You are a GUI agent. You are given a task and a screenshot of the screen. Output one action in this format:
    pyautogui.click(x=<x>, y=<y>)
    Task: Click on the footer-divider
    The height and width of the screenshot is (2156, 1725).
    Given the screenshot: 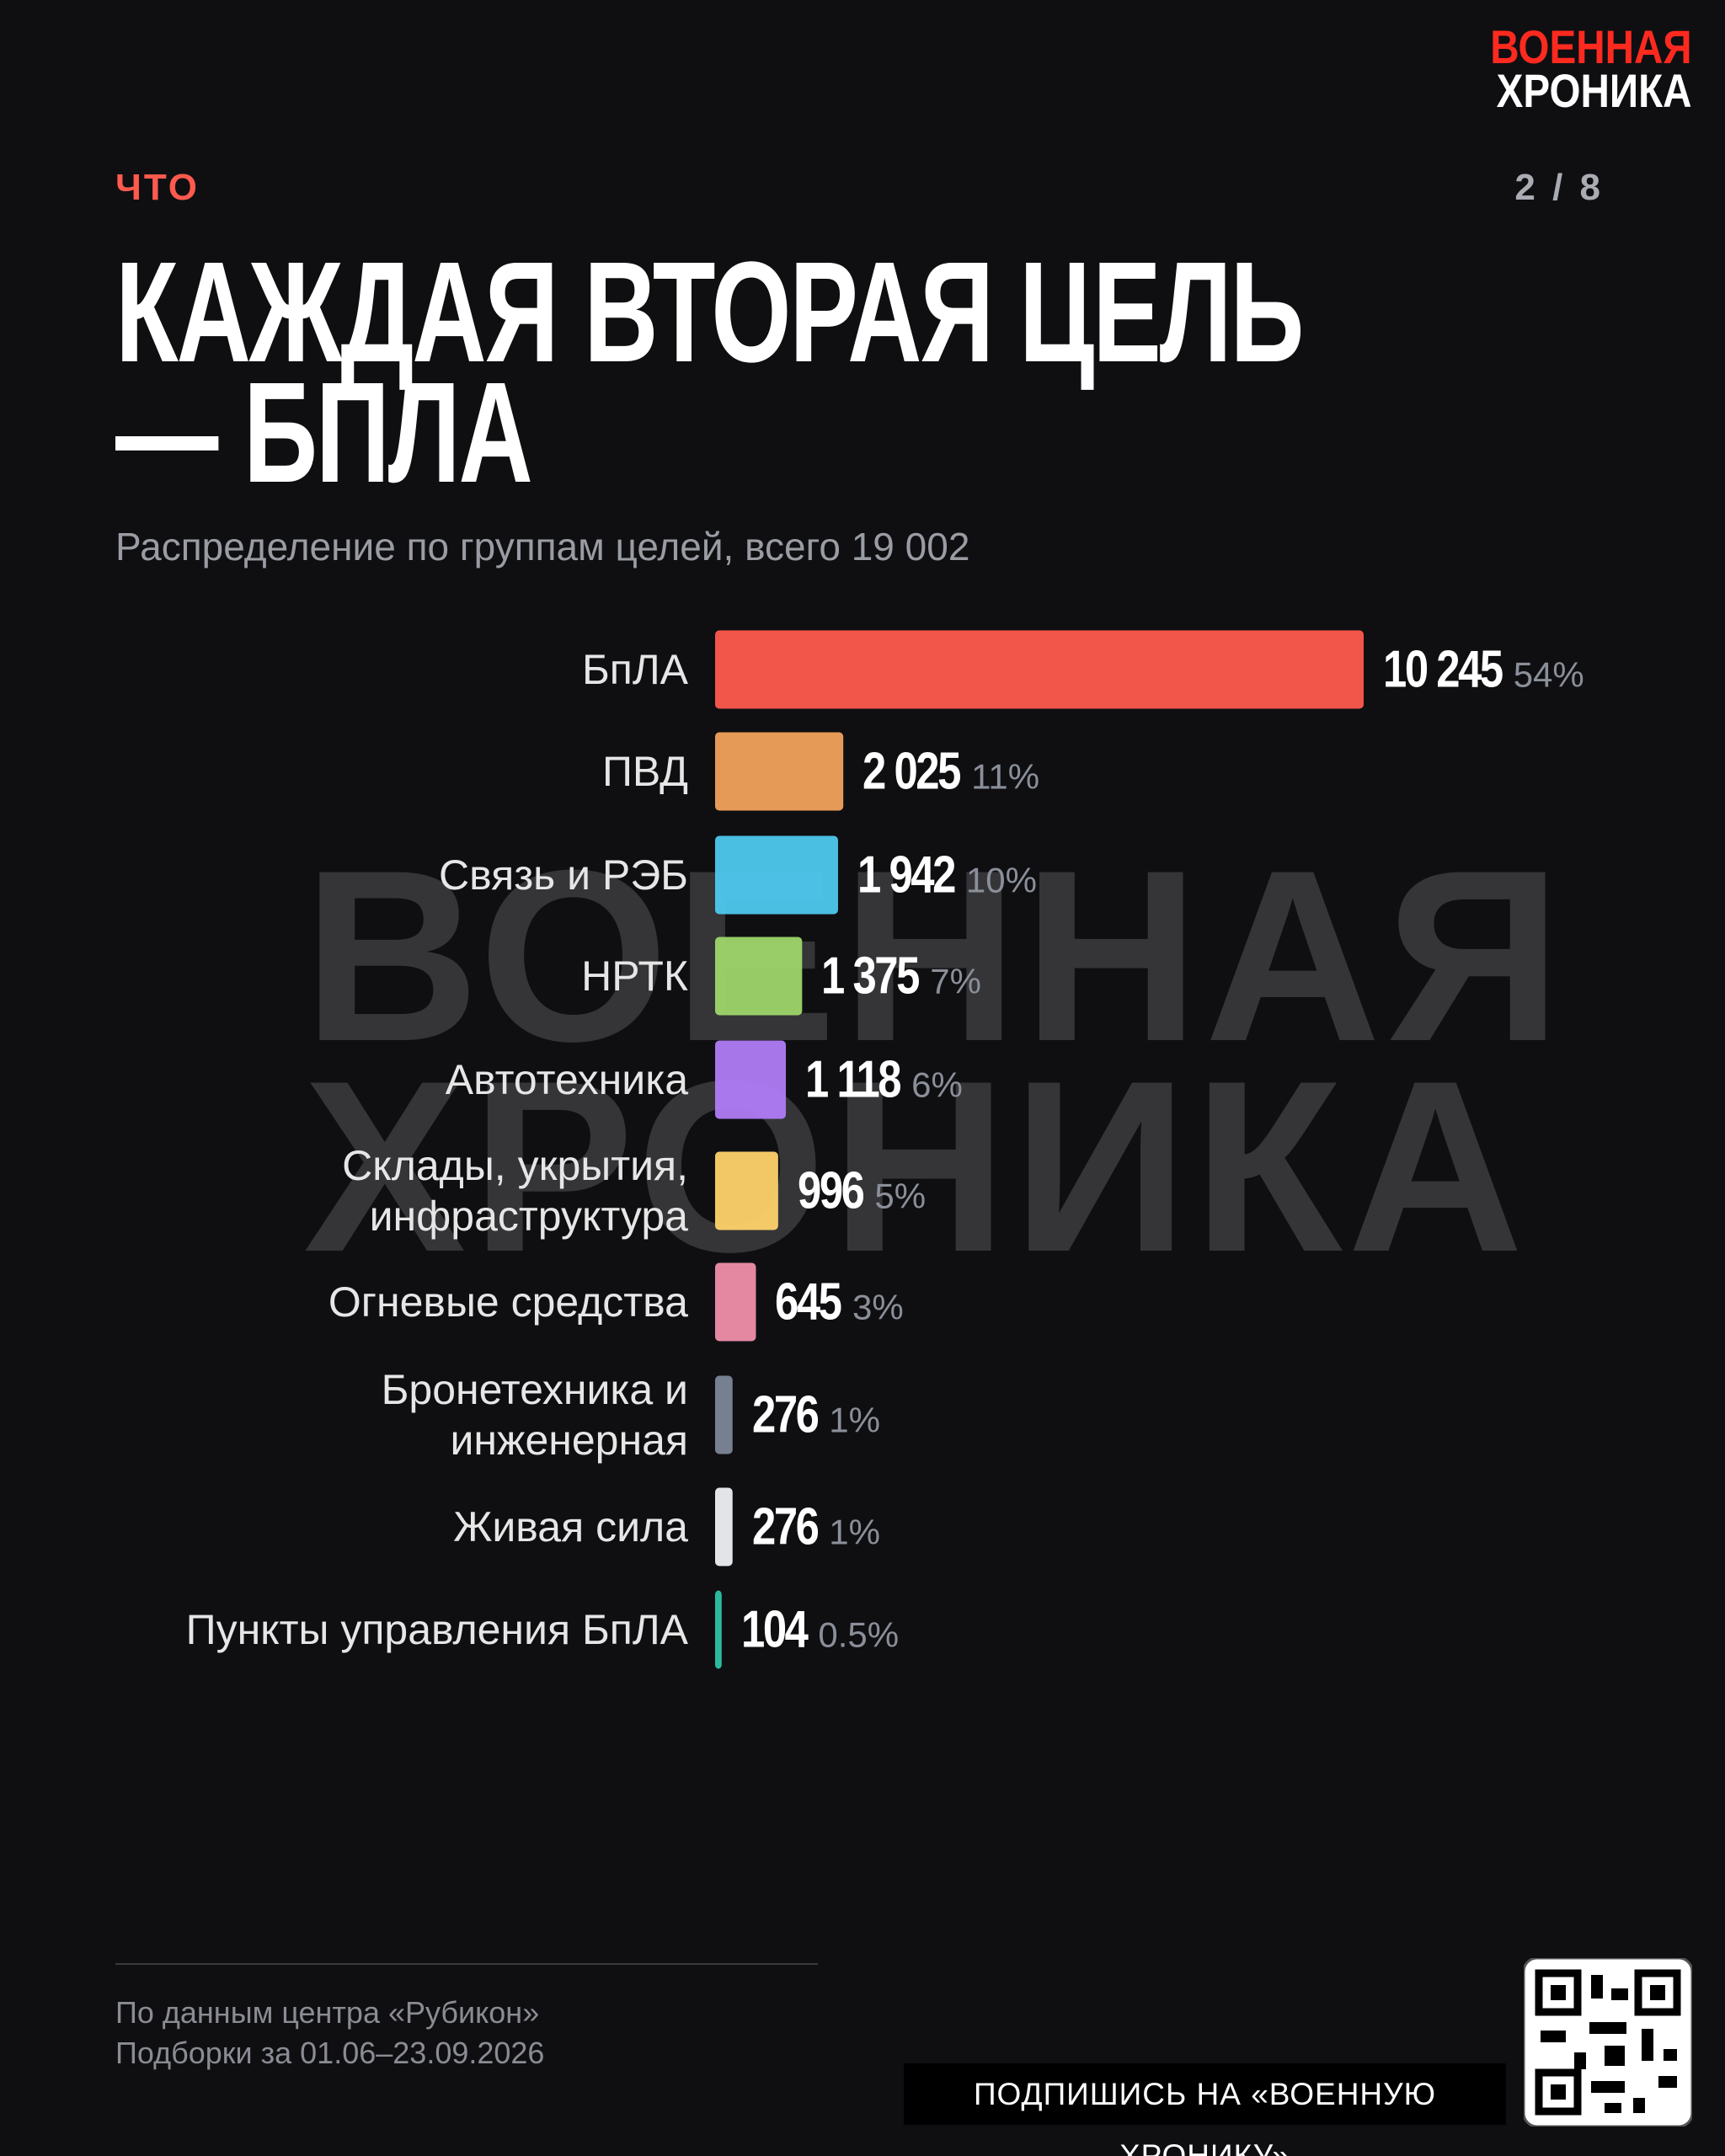 What is the action you would take?
    pyautogui.click(x=466, y=1964)
    